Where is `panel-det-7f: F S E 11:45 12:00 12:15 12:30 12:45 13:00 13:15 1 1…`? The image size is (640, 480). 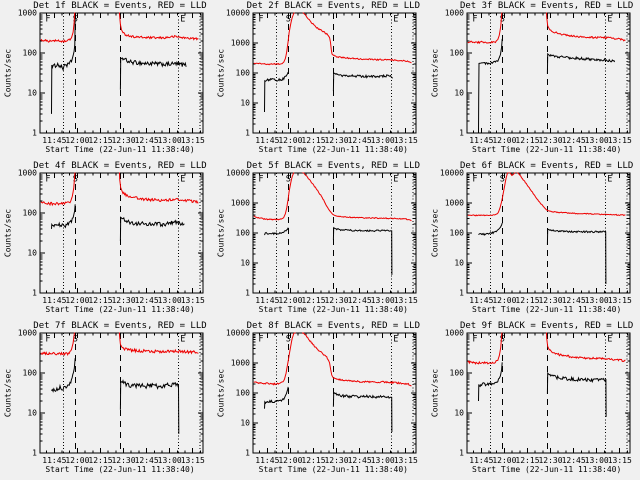
panel-det-7f: F S E 11:45 12:00 12:15 12:30 12:45 13:00 13:15 1 1… is located at coordinates (106, 400).